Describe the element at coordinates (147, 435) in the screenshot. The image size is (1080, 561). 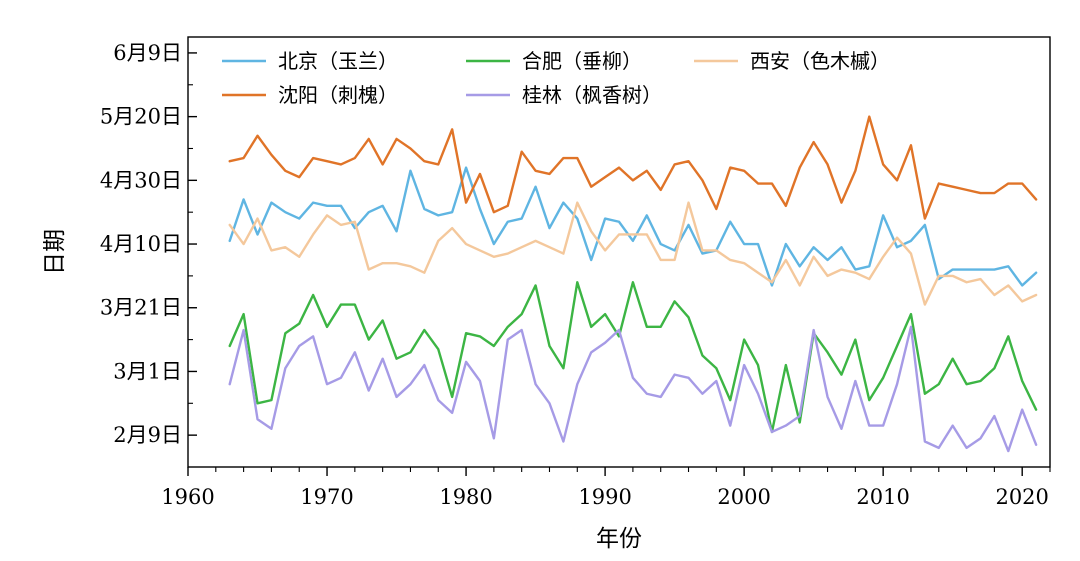
I see `y-tick-label: 2月9日` at that location.